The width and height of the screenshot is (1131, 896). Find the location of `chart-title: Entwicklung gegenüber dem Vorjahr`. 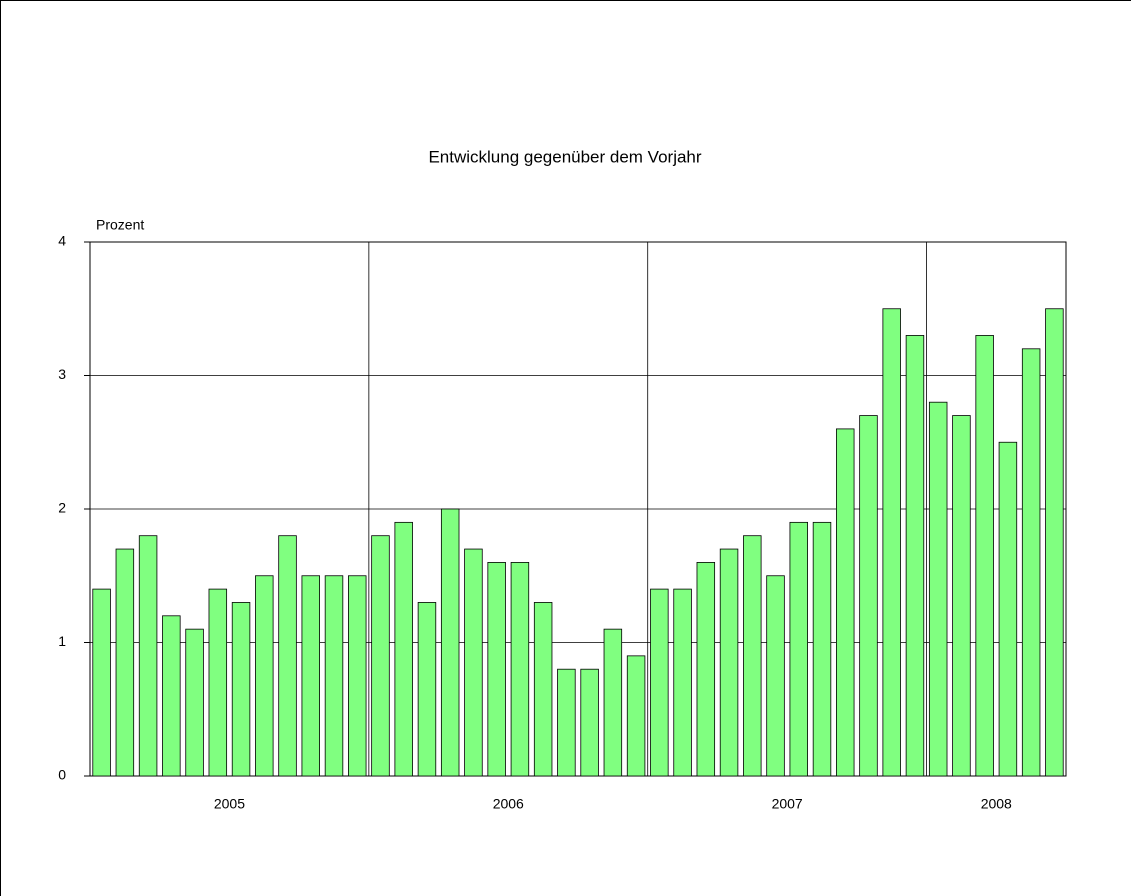

chart-title: Entwicklung gegenüber dem Vorjahr is located at coordinates (564, 156).